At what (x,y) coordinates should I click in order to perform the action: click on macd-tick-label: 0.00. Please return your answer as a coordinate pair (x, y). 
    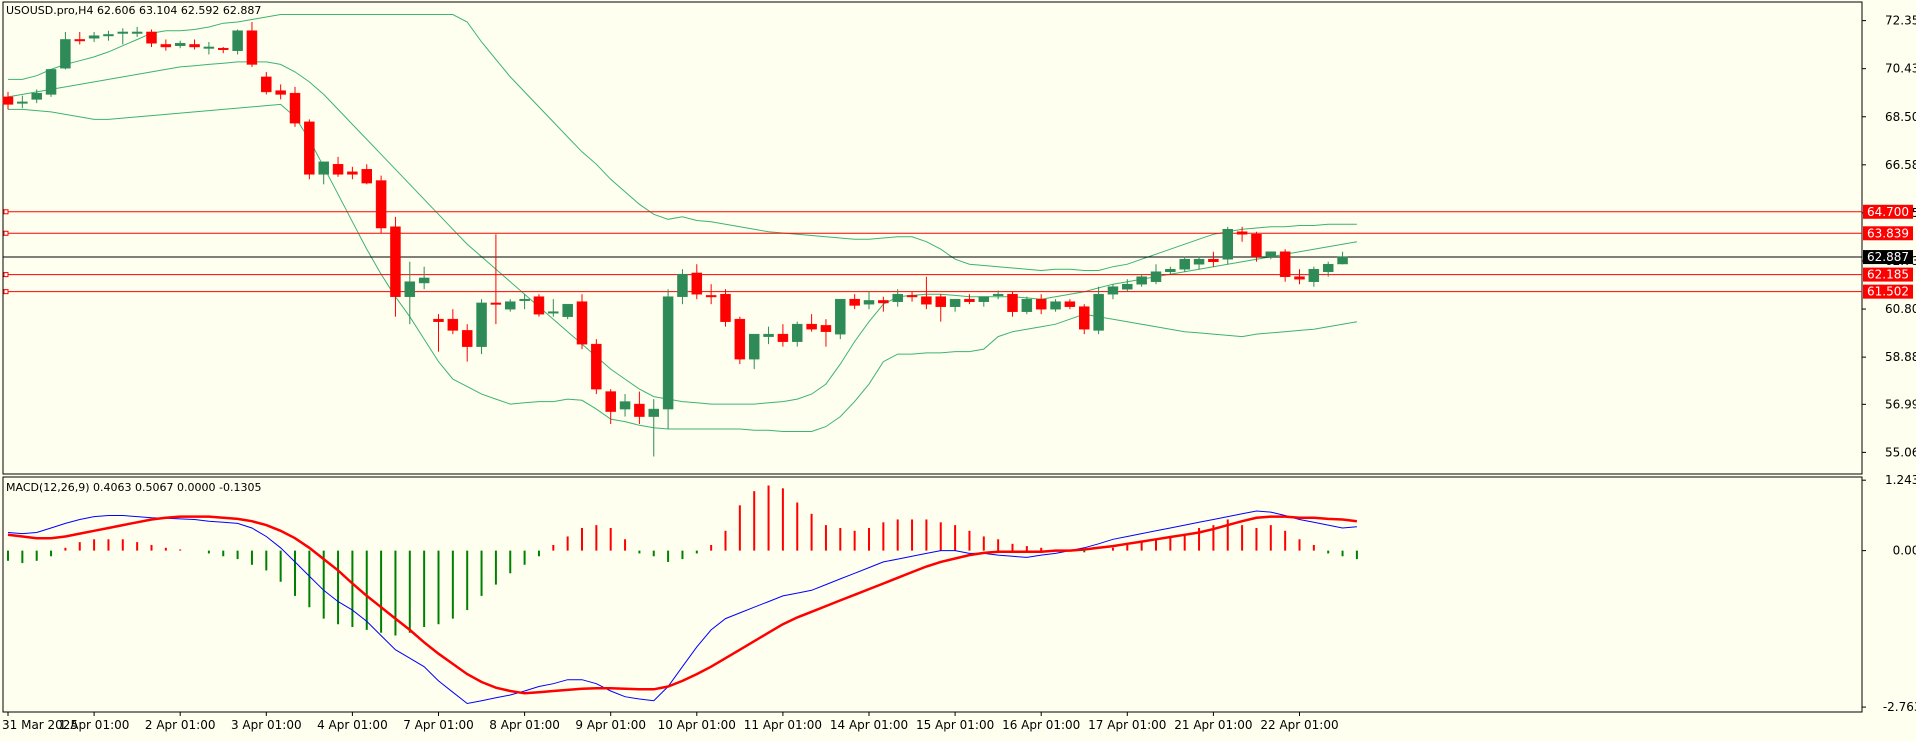
    Looking at the image, I should click on (1904, 551).